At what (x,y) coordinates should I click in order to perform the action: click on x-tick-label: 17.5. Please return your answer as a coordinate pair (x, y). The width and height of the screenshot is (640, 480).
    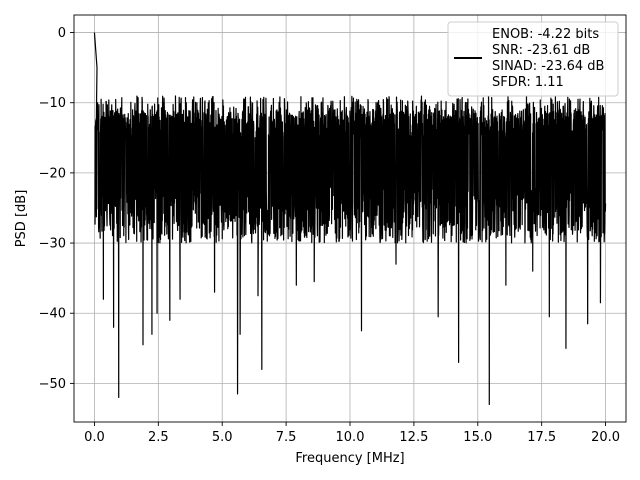
    Looking at the image, I should click on (541, 437).